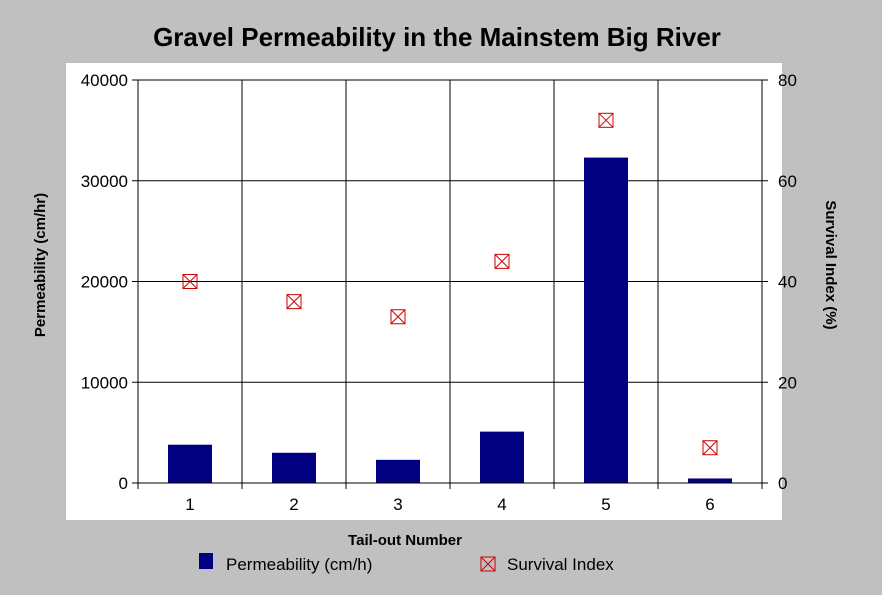  I want to click on x-tick-label: 6, so click(709, 504).